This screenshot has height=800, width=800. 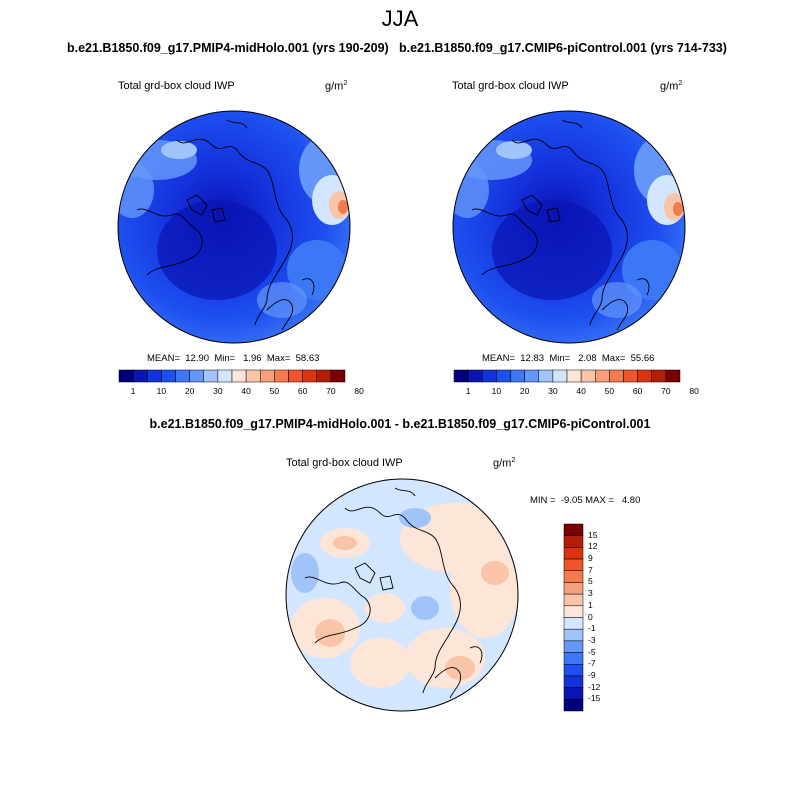 I want to click on diff-units-base: g/m, so click(x=502, y=463).